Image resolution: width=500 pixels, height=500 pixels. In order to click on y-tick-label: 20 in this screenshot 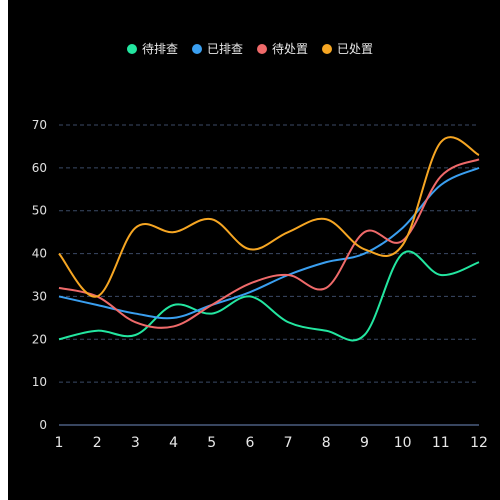, I will do `click(39, 339)`.